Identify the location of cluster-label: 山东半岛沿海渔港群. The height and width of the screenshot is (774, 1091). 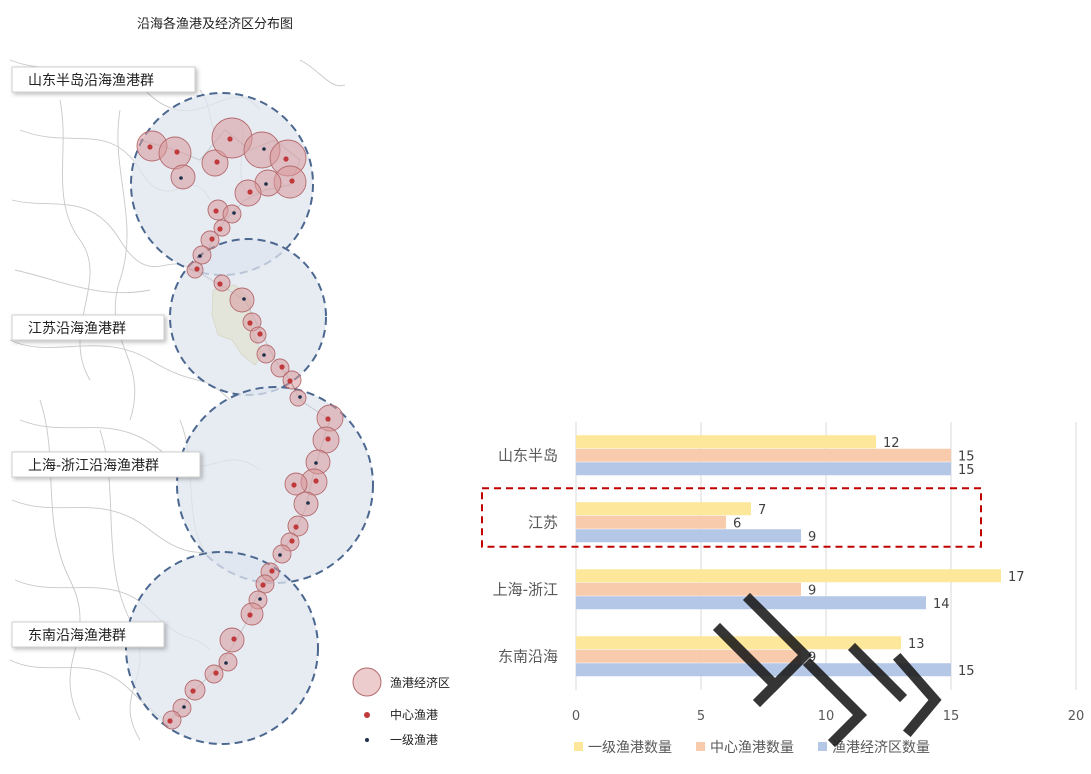
(91, 81).